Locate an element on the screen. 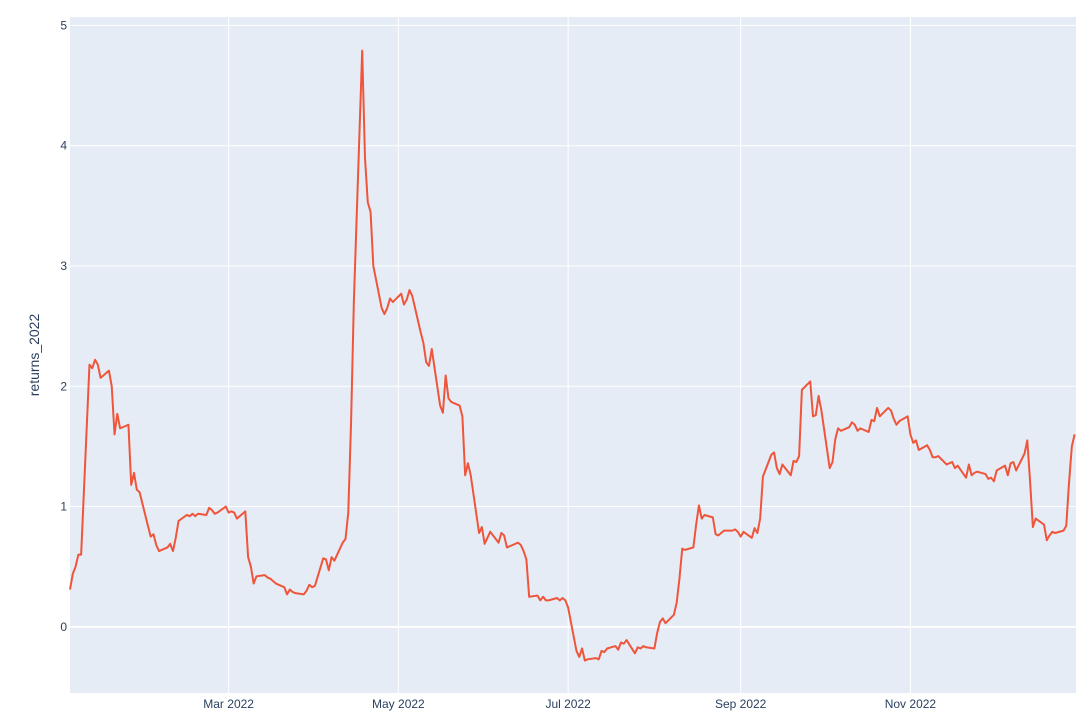  y-tick-label: 2 is located at coordinates (63, 386).